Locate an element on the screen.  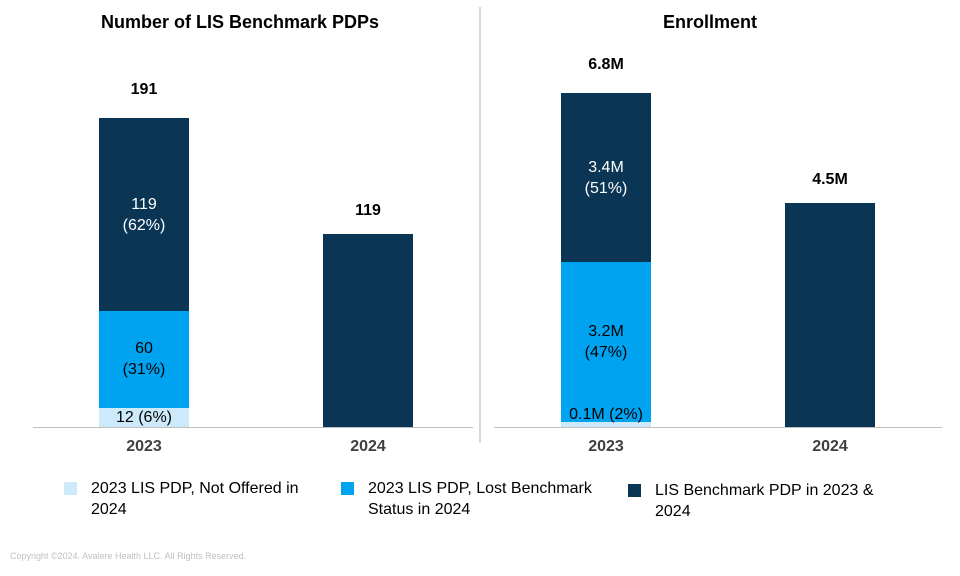
right-bar-2023-benchmark-both is located at coordinates (606, 177).